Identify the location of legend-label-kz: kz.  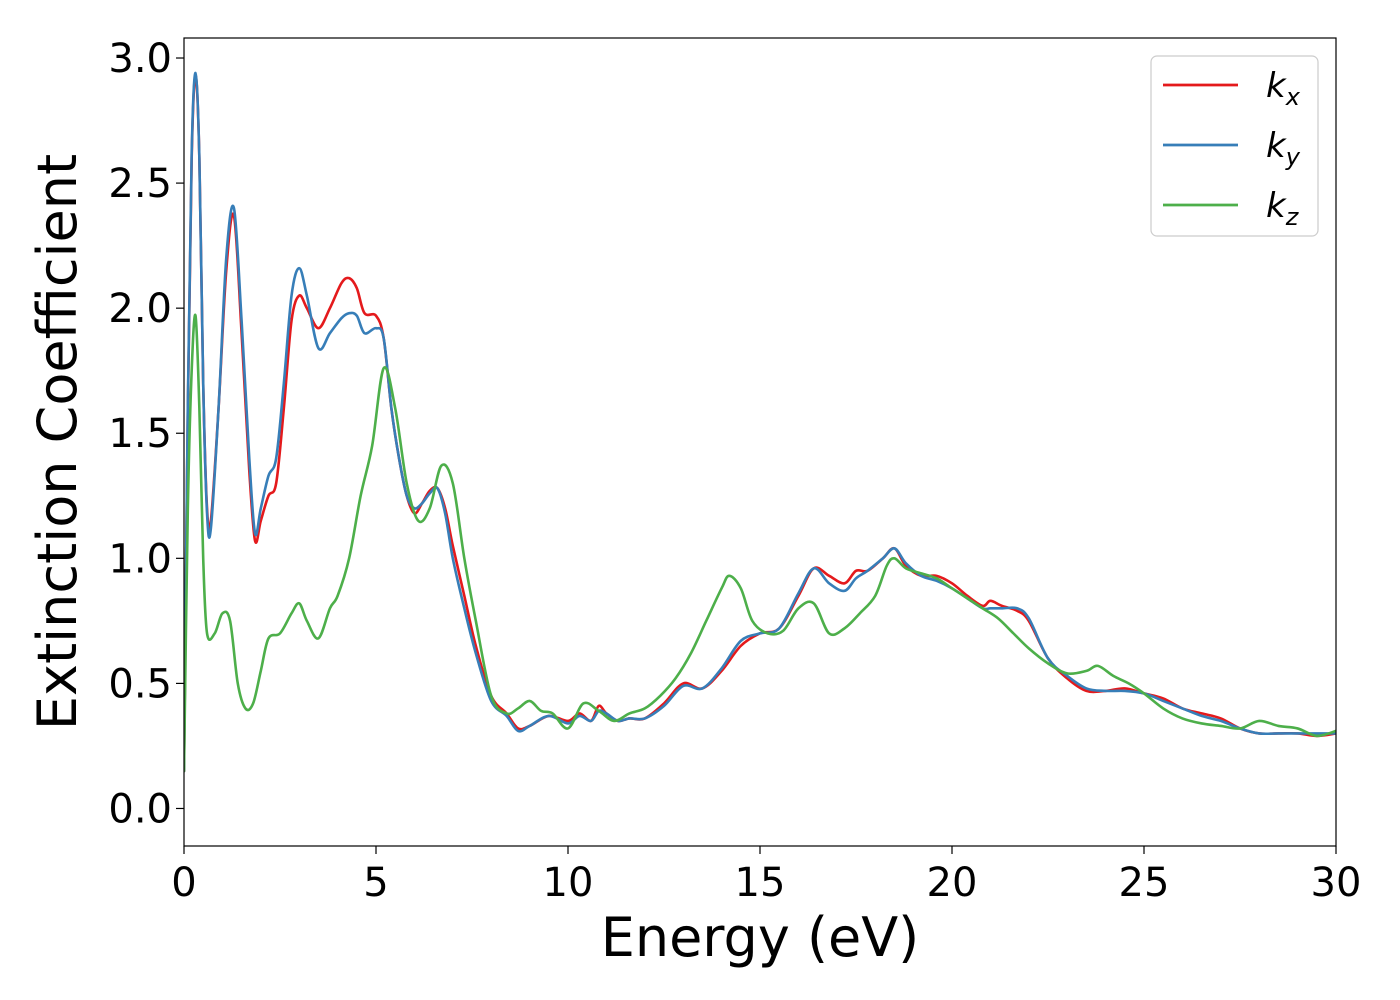
(1283, 208).